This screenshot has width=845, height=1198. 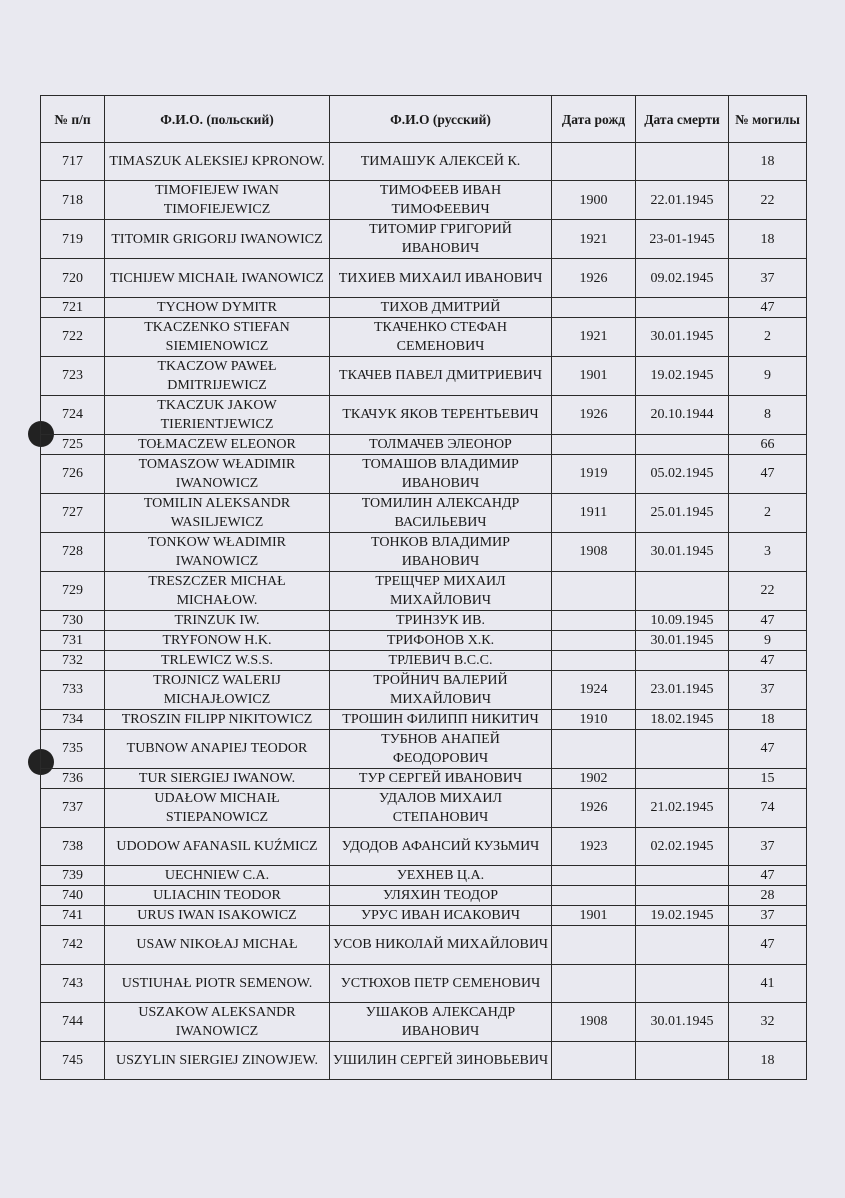 I want to click on death-date: 05.02.1945, so click(x=682, y=473).